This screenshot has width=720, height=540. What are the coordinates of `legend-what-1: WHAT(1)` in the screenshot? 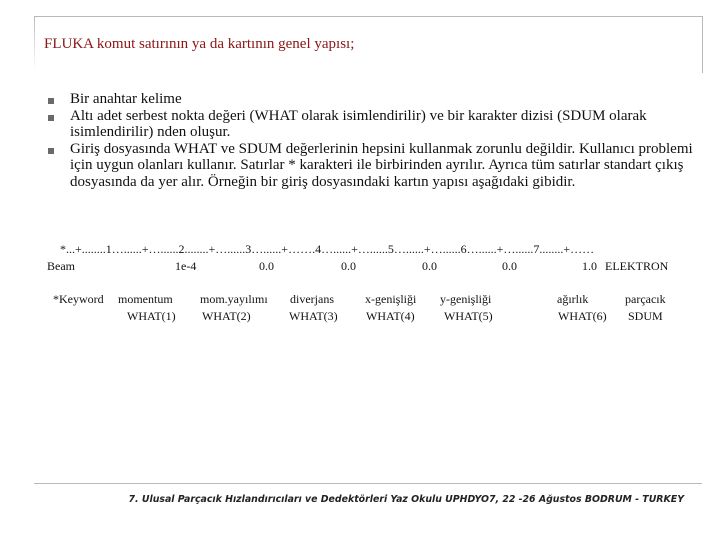 It's located at (151, 316).